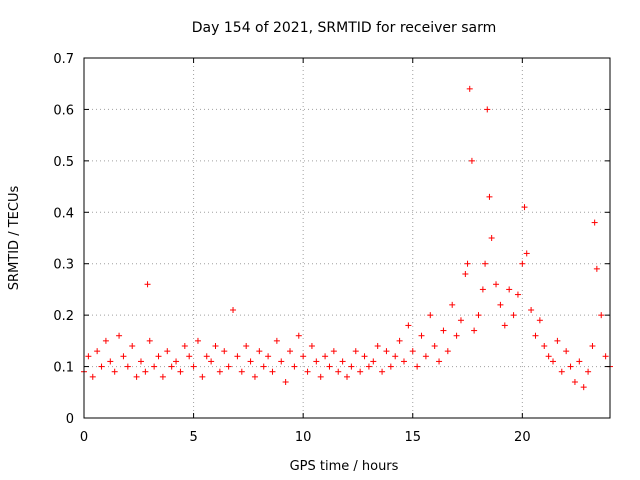 The height and width of the screenshot is (480, 640). What do you see at coordinates (412, 437) in the screenshot?
I see `x-tick-label: 15` at bounding box center [412, 437].